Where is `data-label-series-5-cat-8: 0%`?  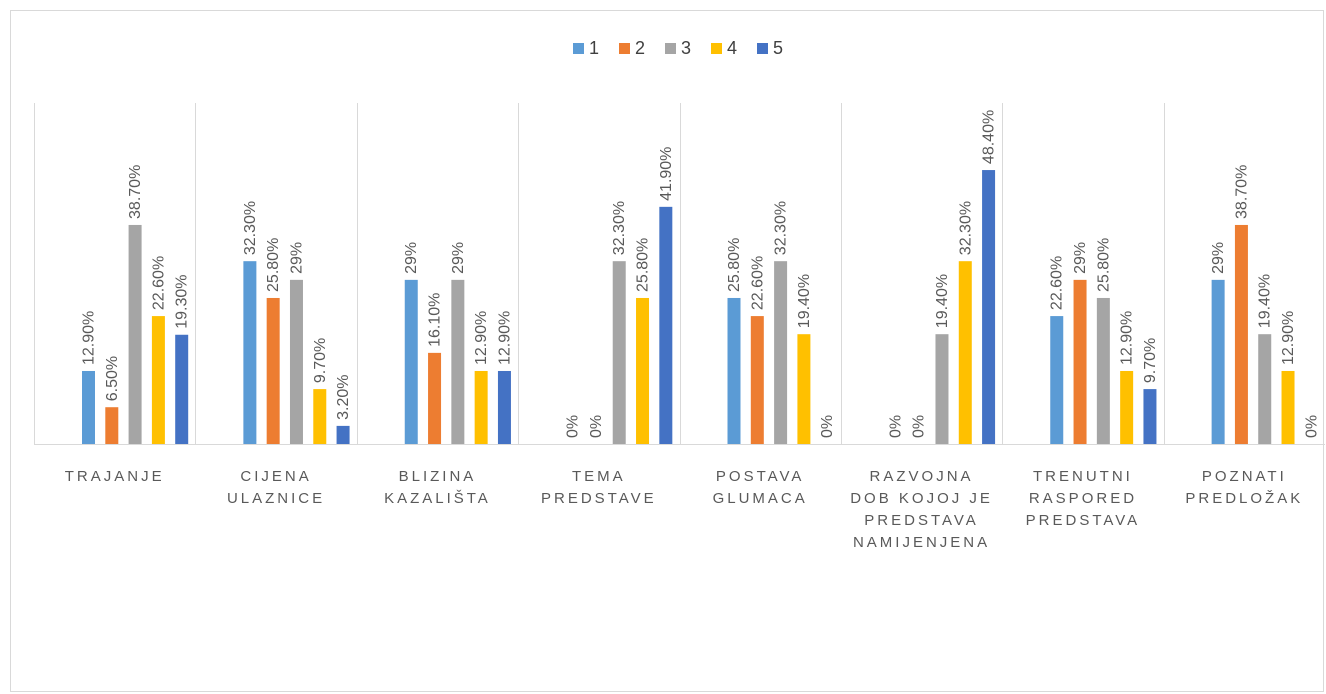
data-label-series-5-cat-8: 0% is located at coordinates (1311, 426).